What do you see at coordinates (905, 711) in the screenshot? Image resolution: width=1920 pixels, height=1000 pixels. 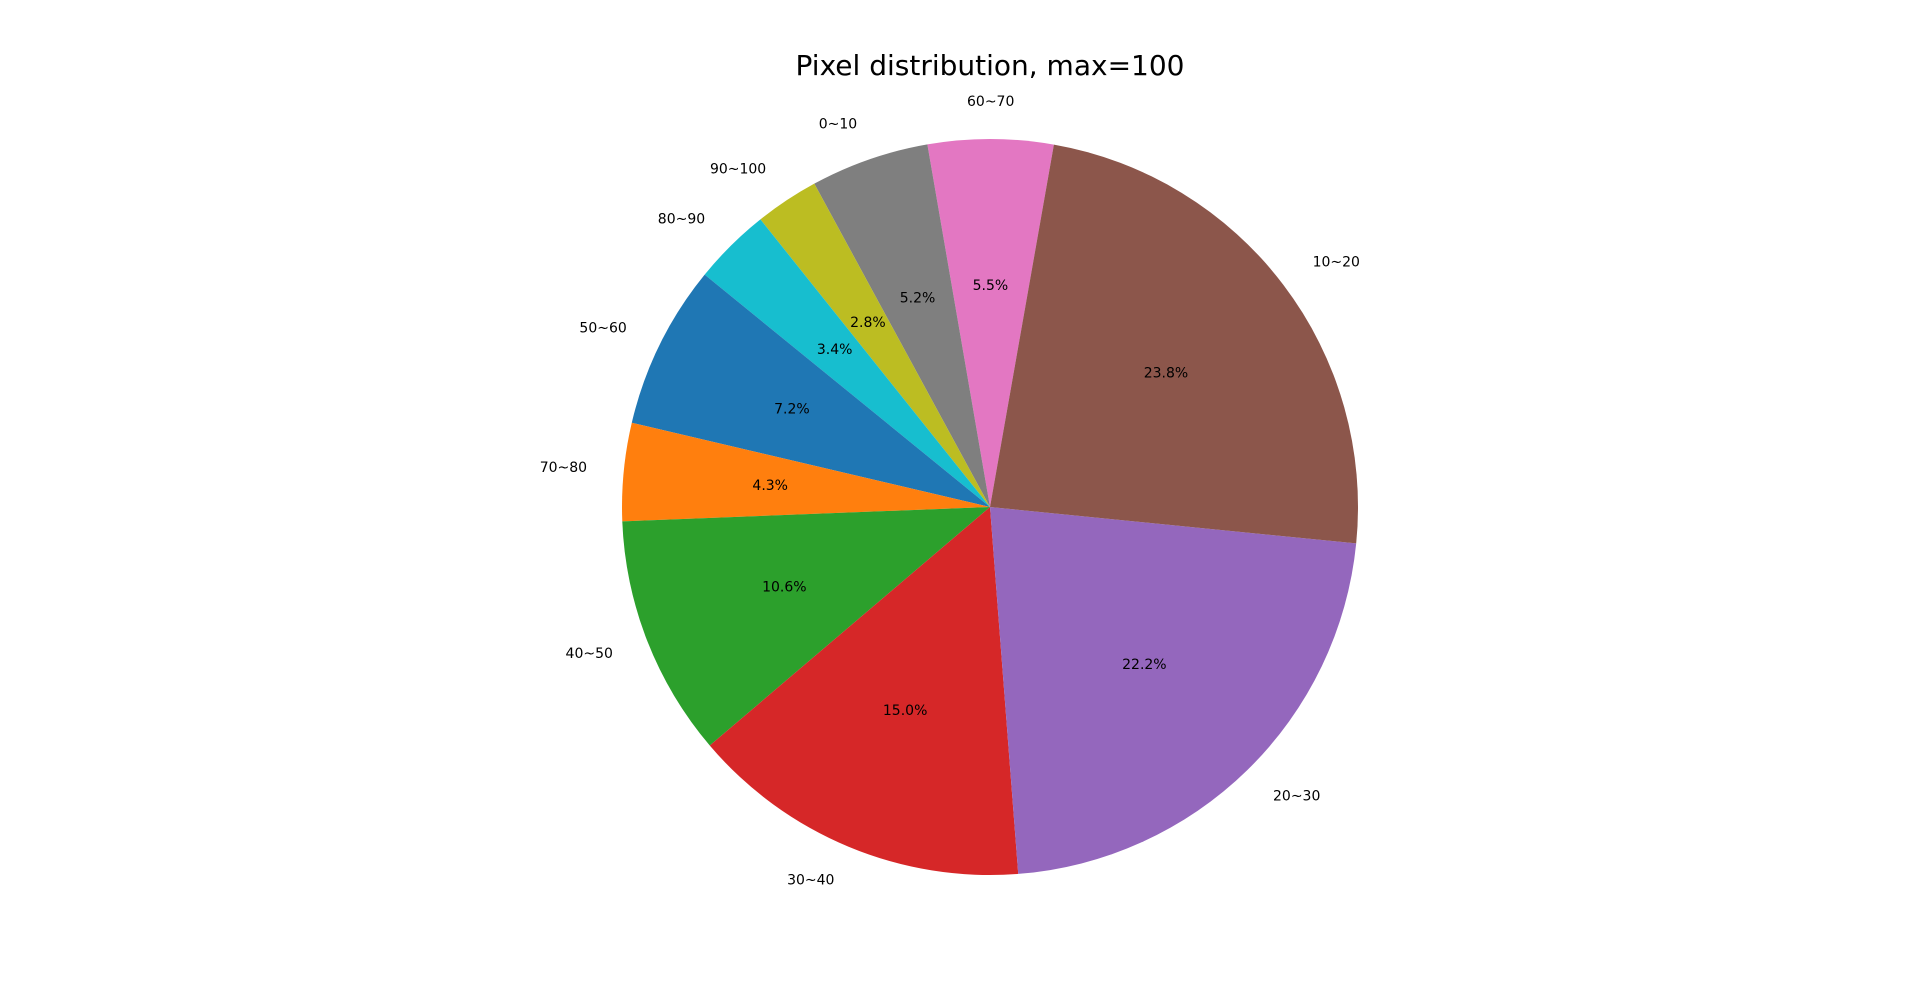 I see `pie-percent-label: 15.0%` at bounding box center [905, 711].